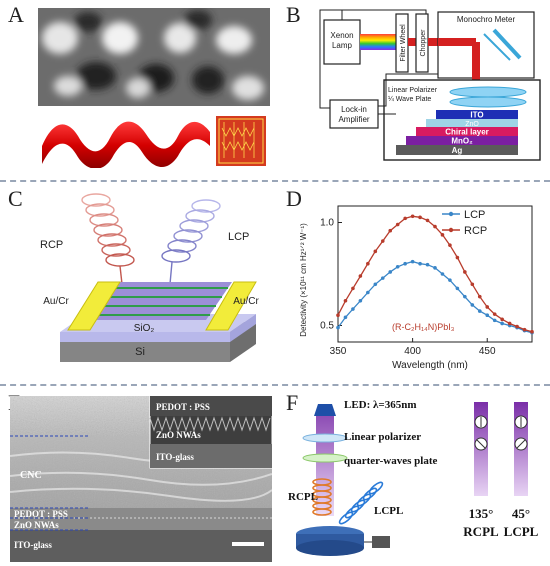 The height and width of the screenshot is (566, 550). I want to click on inset-label-zno: ZnO NWAs, so click(178, 435).